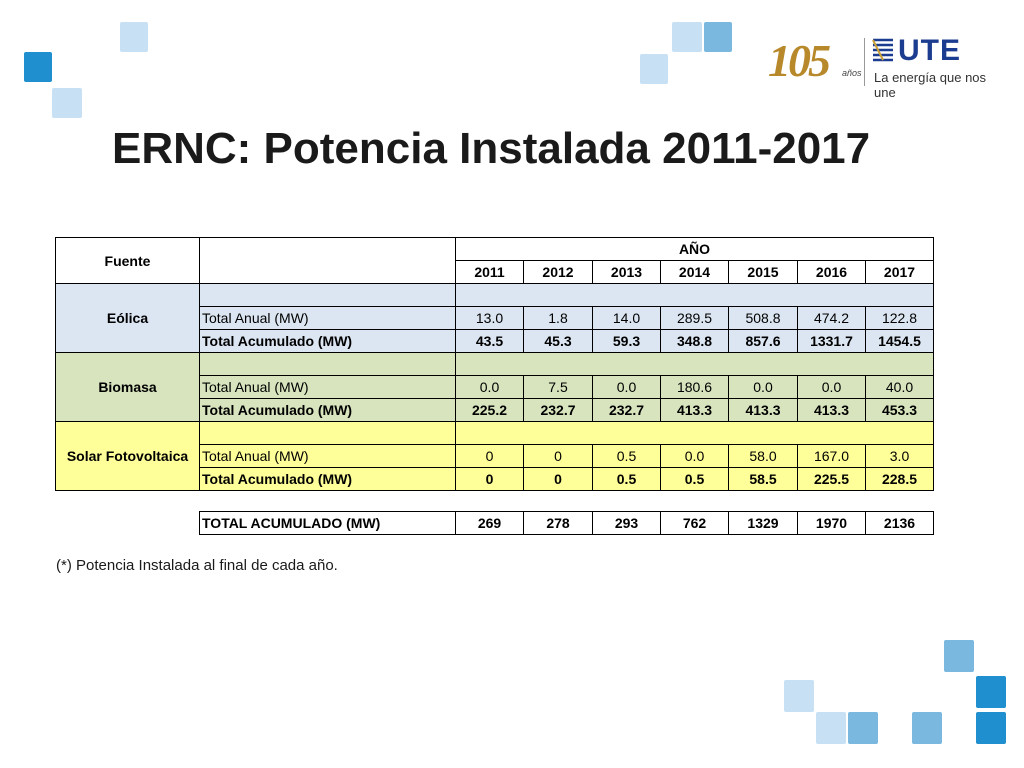 Image resolution: width=1024 pixels, height=768 pixels. I want to click on value-cell: 45.3, so click(558, 341).